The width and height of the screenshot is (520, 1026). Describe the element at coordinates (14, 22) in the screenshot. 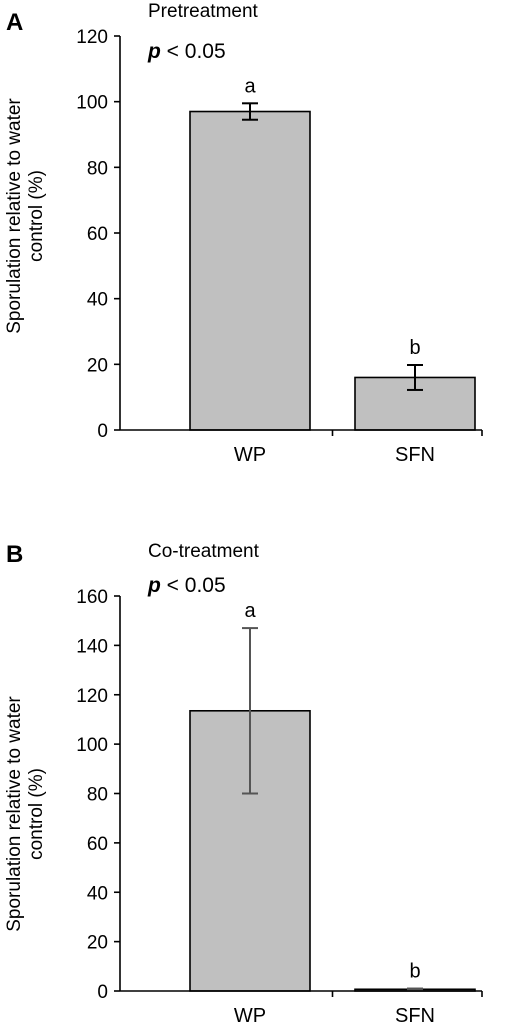

I see `panel-letter: A` at that location.